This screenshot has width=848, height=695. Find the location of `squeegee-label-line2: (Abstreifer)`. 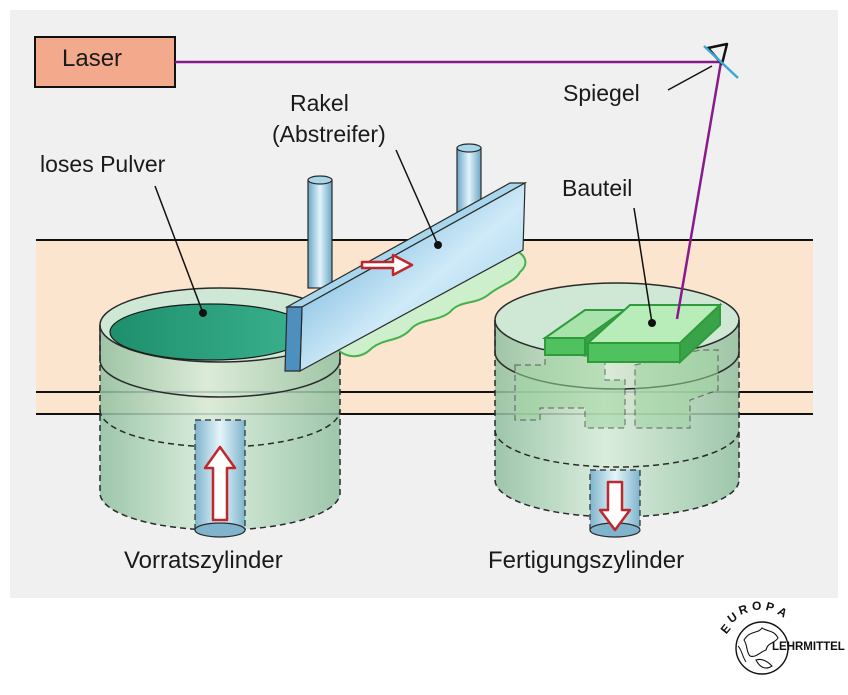

squeegee-label-line2: (Abstreifer) is located at coordinates (329, 134).